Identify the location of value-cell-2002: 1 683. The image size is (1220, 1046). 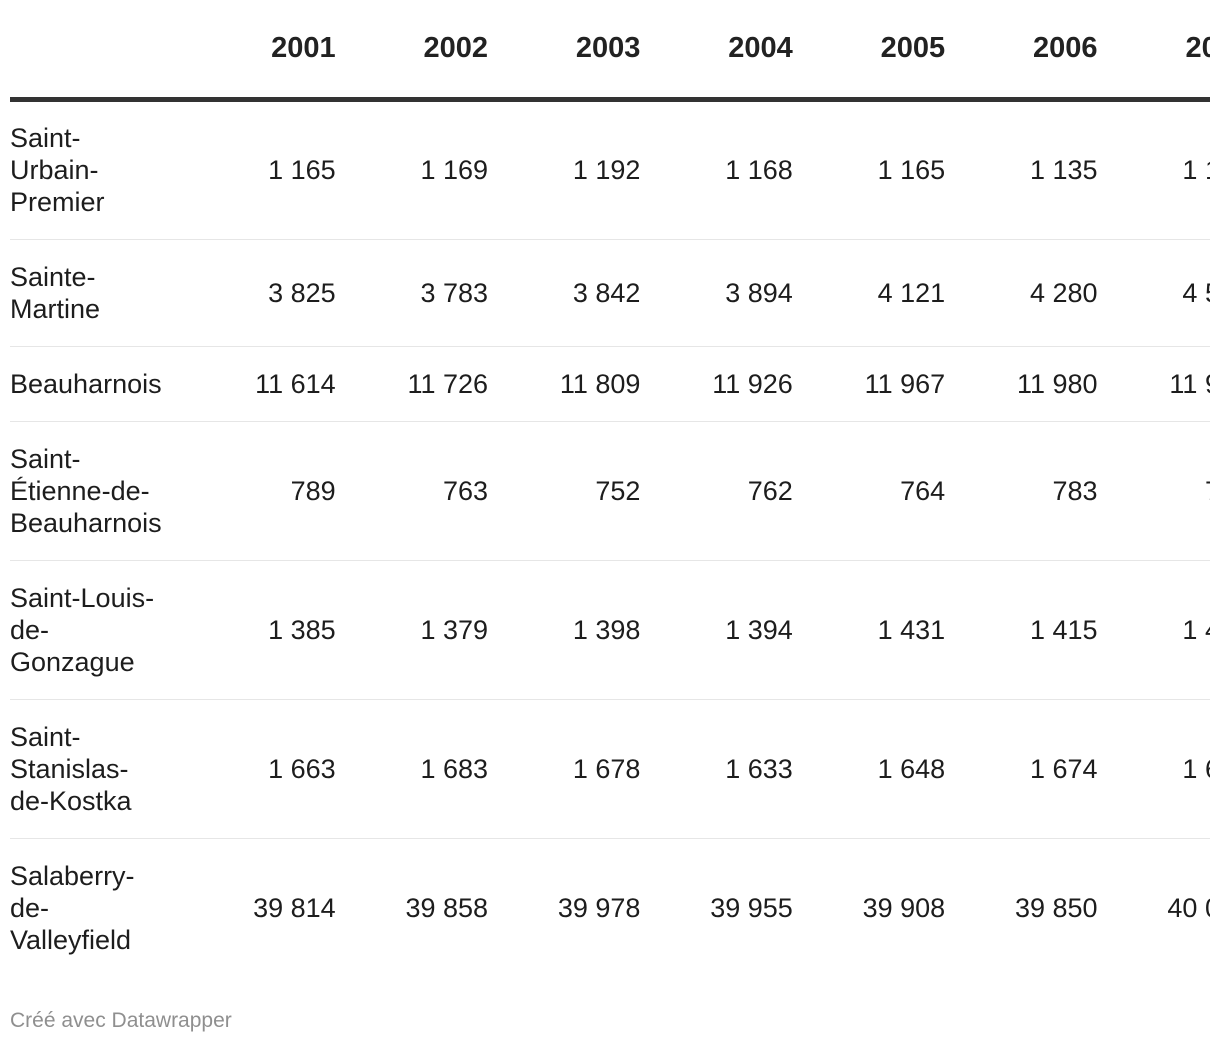
(412, 769).